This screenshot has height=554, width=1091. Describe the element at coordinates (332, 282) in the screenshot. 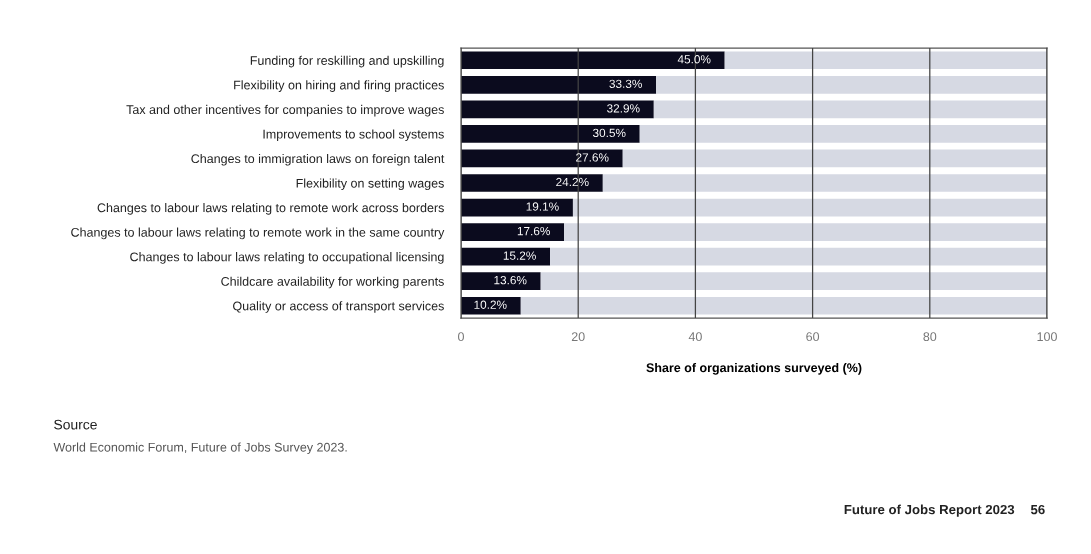

I see `y-tick-label: Childcare availability for working parents` at that location.